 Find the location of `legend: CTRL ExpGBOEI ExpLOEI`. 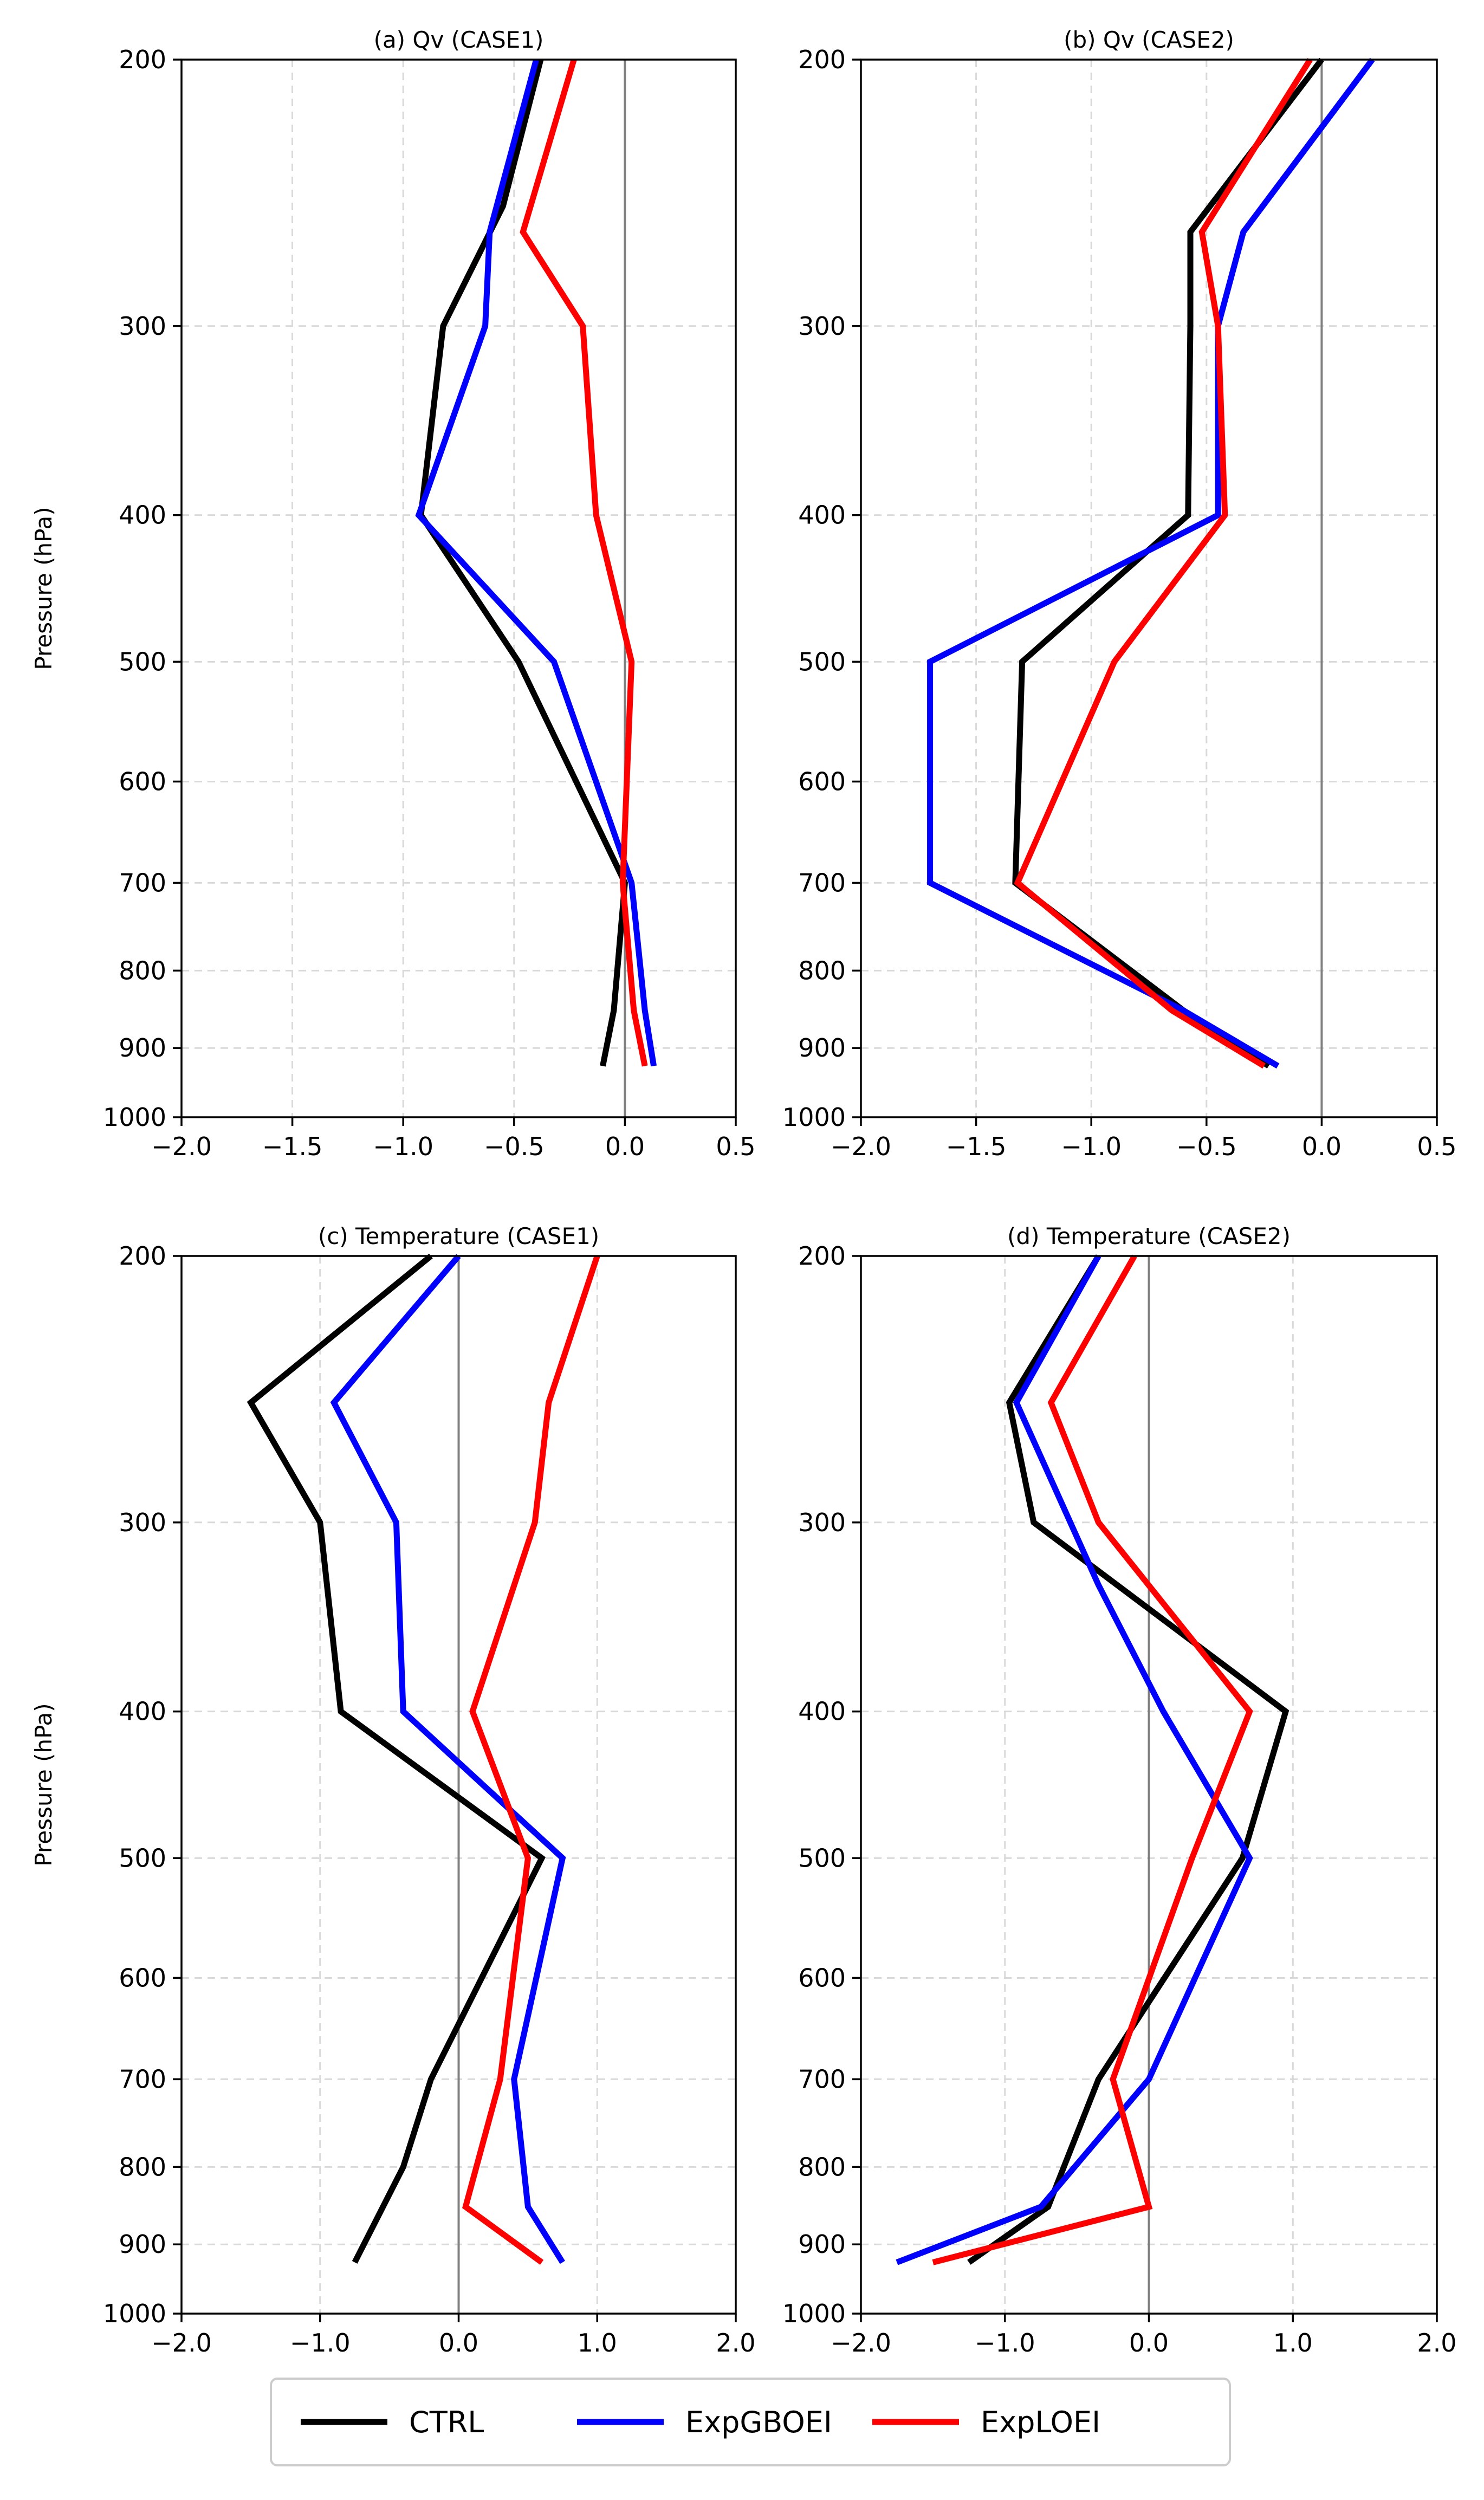

legend: CTRL ExpGBOEI ExpLOEI is located at coordinates (750, 2422).